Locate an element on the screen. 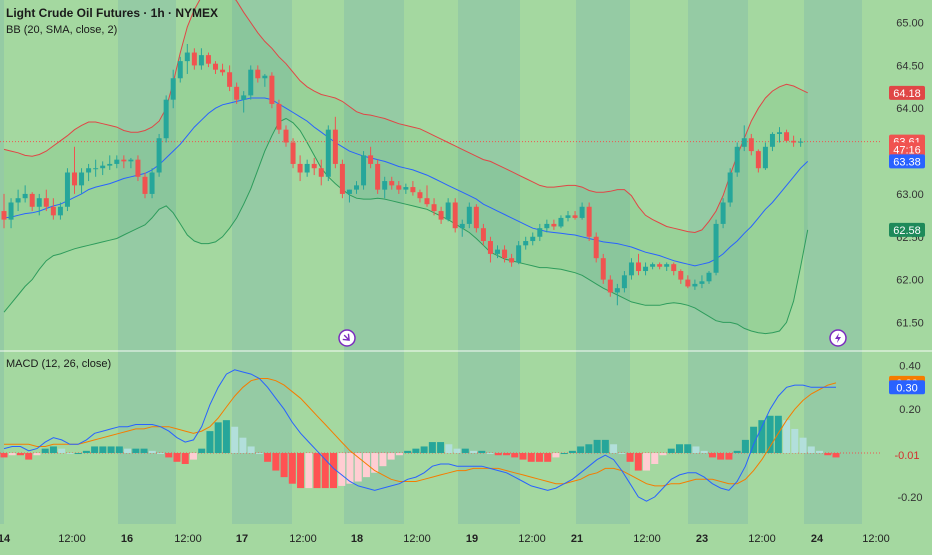  price-tick-label: 64.00 is located at coordinates (910, 109).